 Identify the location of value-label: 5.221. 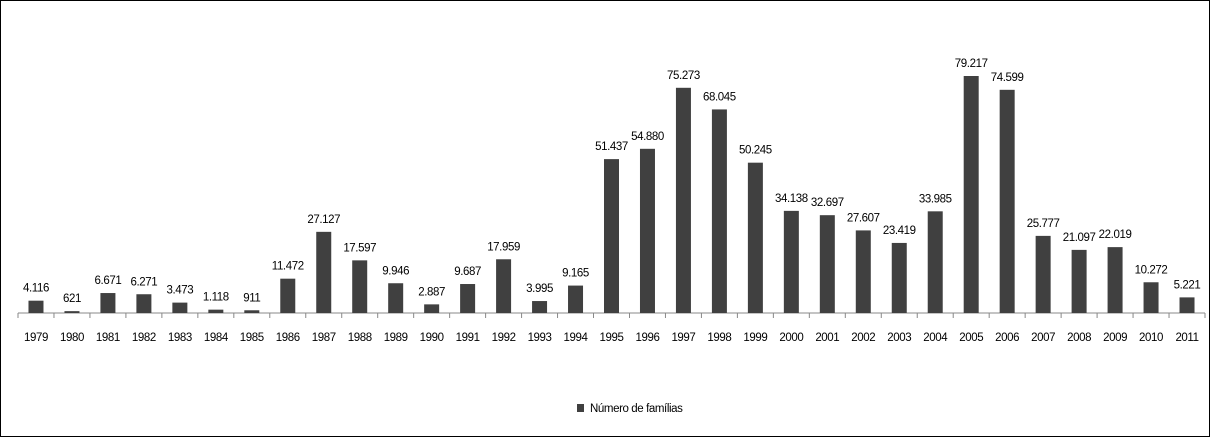
(1187, 285).